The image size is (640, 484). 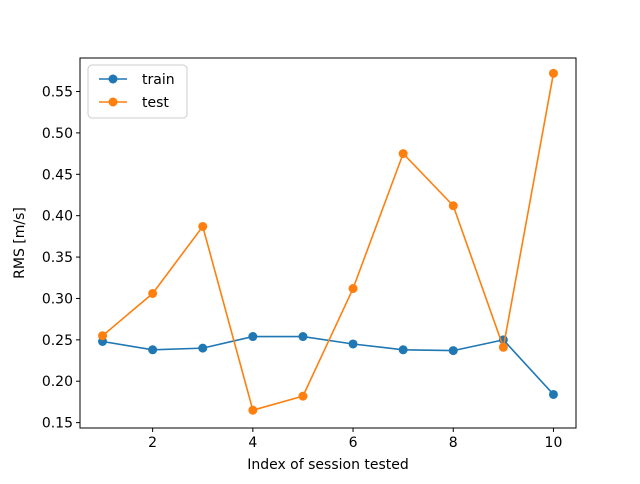 I want to click on legend-label-train: train, so click(x=158, y=80).